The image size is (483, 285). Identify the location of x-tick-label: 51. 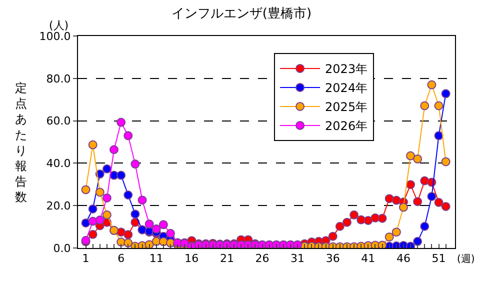
(439, 259).